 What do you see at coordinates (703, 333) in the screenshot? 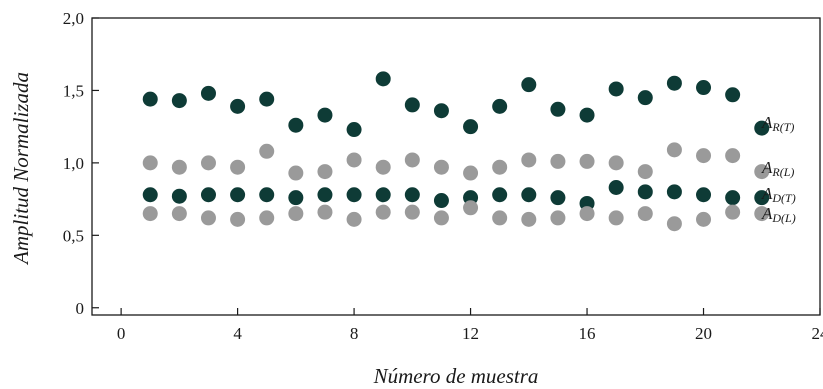
I see `x-tick-label: 20` at bounding box center [703, 333].